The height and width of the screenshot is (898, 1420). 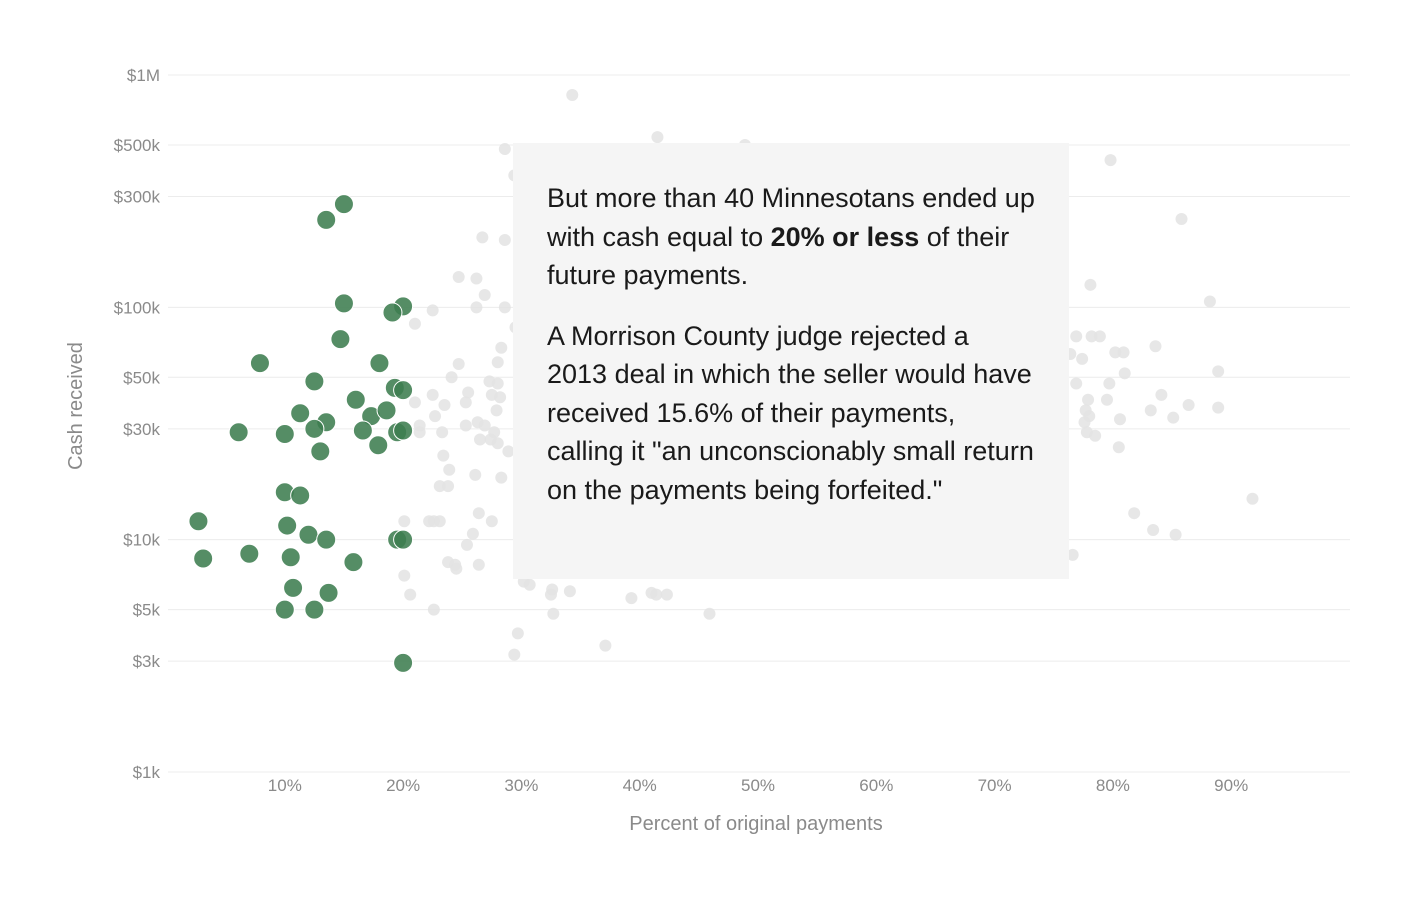 What do you see at coordinates (143, 75) in the screenshot?
I see `y-tick-label: $1M` at bounding box center [143, 75].